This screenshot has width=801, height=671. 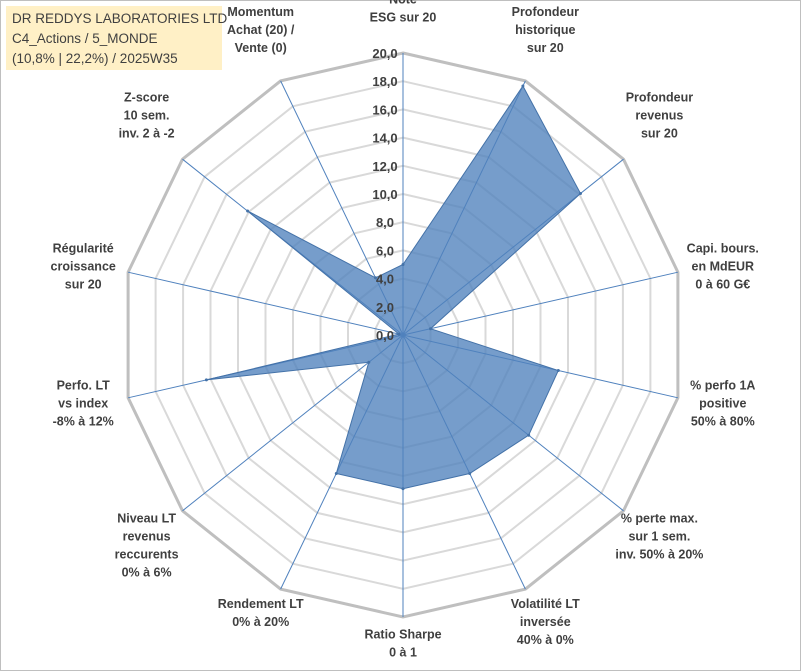 I want to click on r-tick-label: 6,0, so click(x=385, y=250).